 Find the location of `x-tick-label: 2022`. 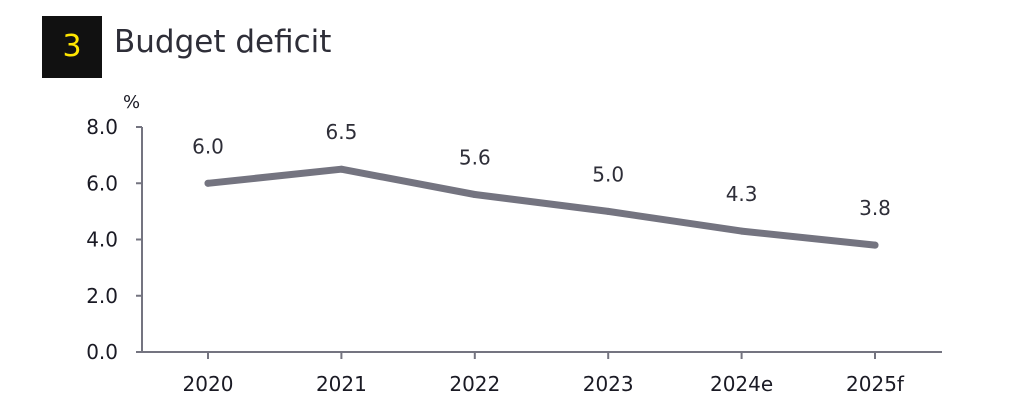

x-tick-label: 2022 is located at coordinates (474, 384).